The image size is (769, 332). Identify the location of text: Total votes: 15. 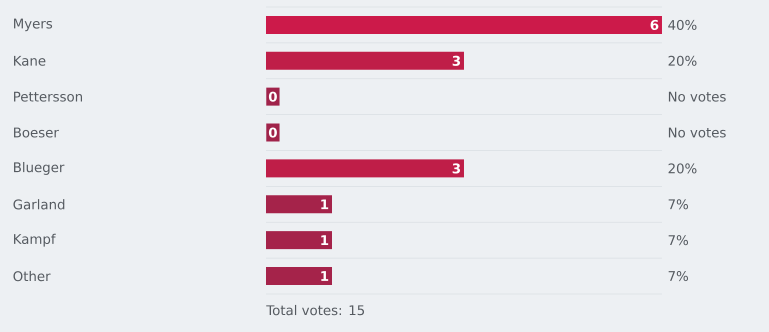
(315, 310).